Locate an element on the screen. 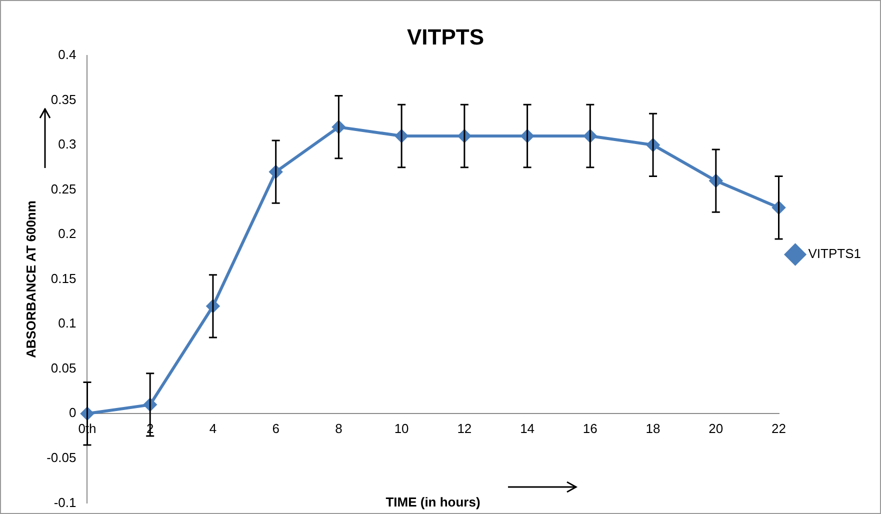 This screenshot has height=514, width=881. x-tick-label: 12 is located at coordinates (464, 428).